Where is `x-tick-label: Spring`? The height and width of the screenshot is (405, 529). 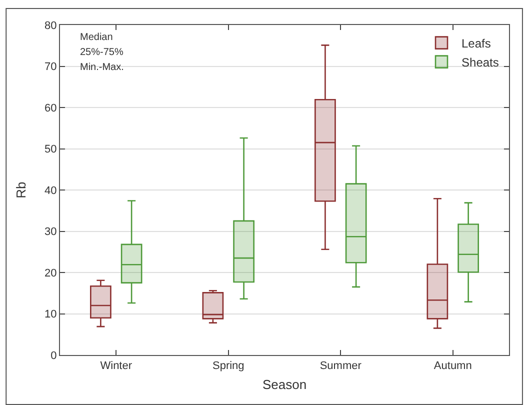 x-tick-label: Spring is located at coordinates (228, 366).